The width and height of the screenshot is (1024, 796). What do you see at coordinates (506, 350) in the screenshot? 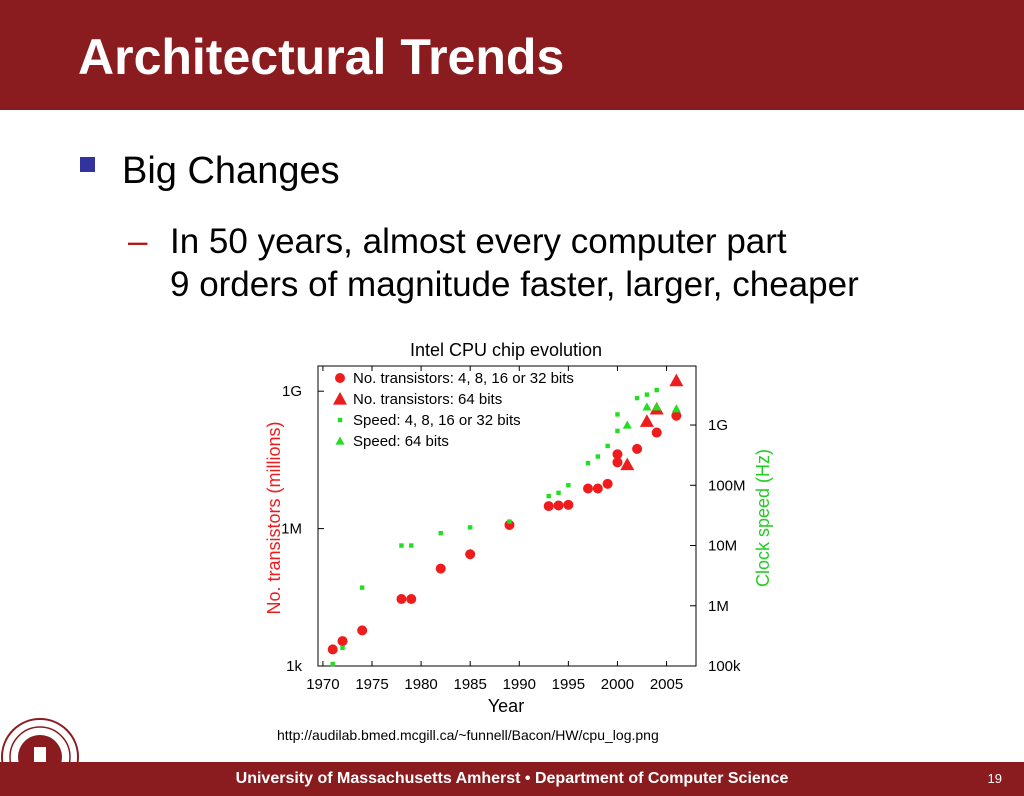
I see `chart-title: Intel CPU chip evolution` at bounding box center [506, 350].